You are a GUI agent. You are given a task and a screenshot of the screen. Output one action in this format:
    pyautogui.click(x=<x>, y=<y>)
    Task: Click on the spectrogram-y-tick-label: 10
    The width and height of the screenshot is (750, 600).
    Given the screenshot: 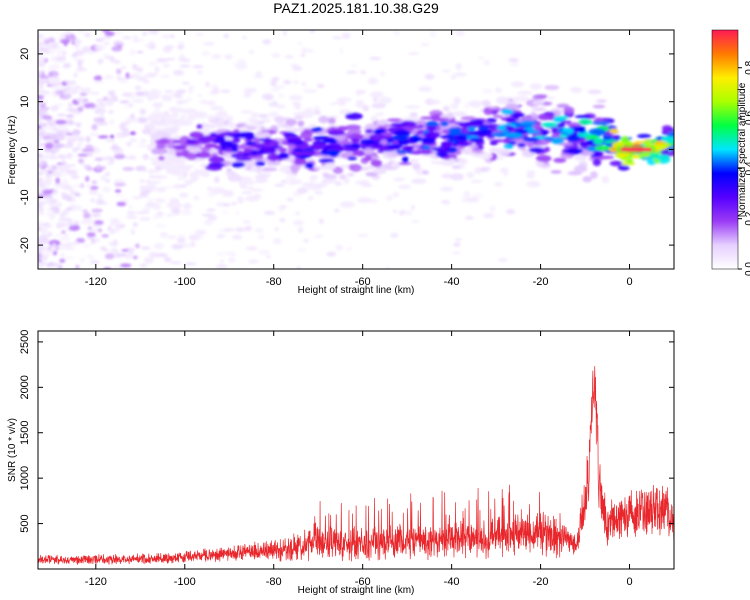 What is the action you would take?
    pyautogui.click(x=25, y=102)
    